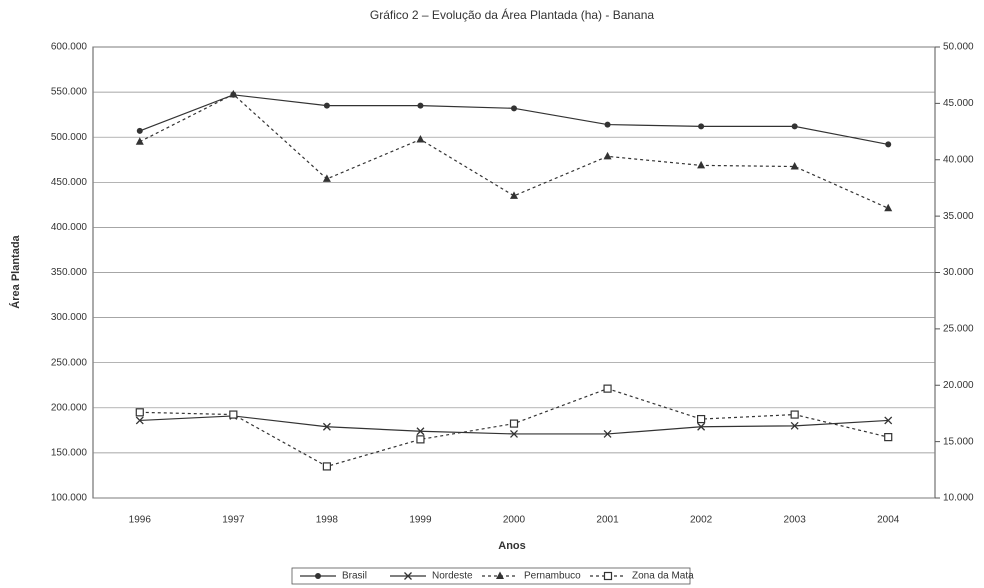 This screenshot has height=588, width=984. I want to click on y-tick-label: 100.000, so click(69, 498).